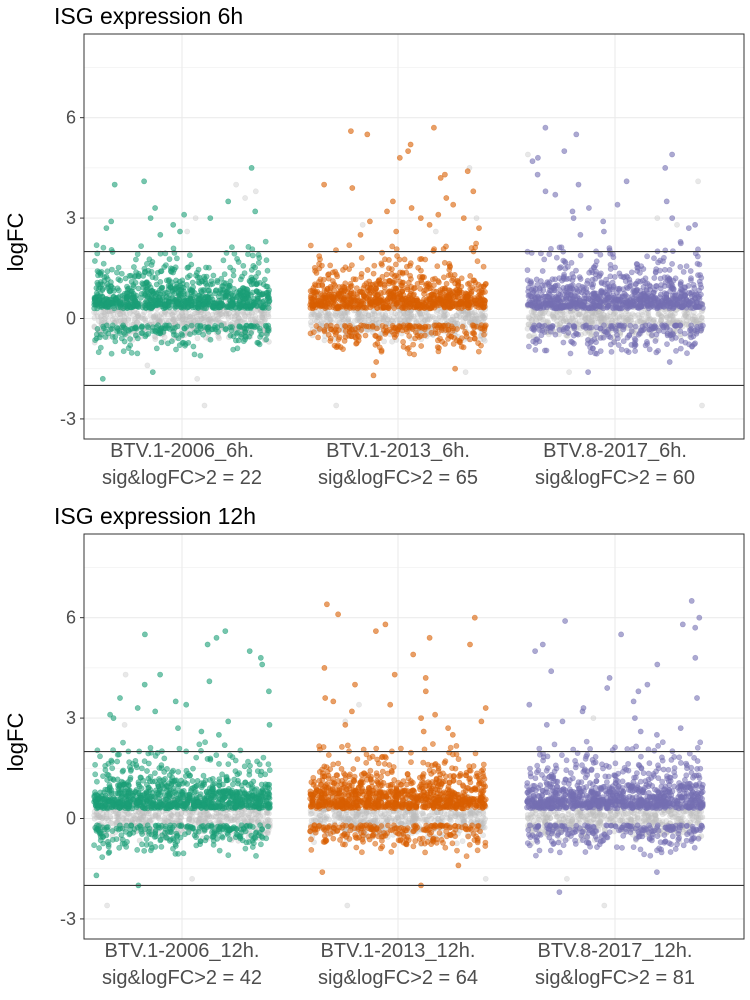 The image size is (750, 1000). Describe the element at coordinates (155, 516) in the screenshot. I see `chart-title: ISG expression 12h` at that location.